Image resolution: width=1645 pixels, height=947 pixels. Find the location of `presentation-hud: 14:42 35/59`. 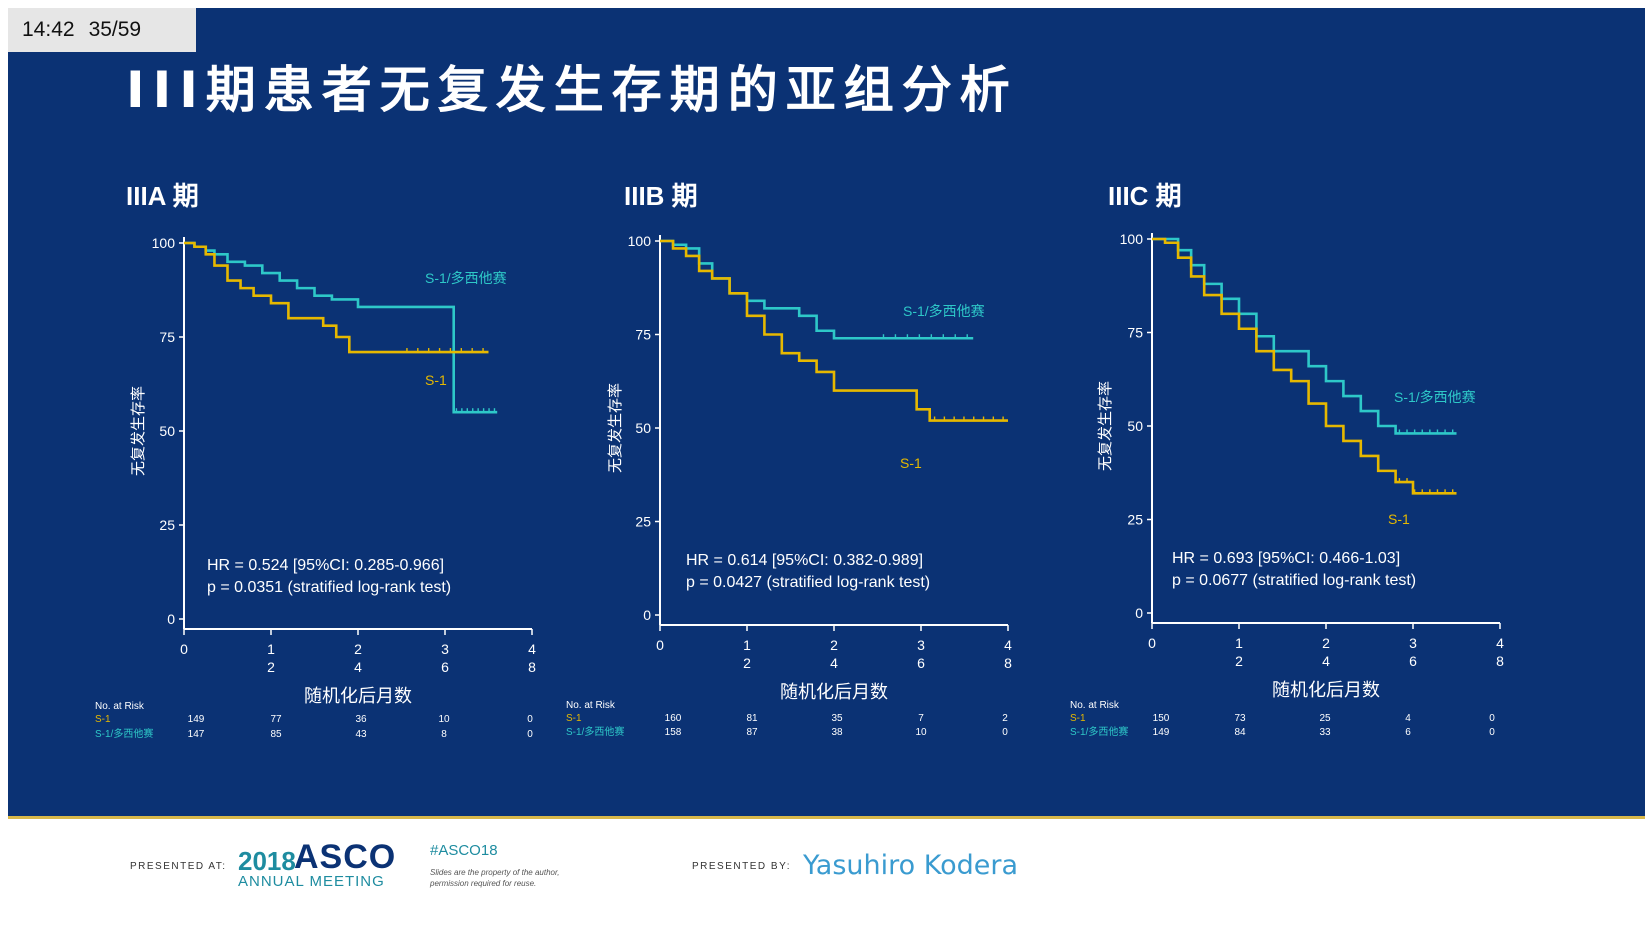

presentation-hud: 14:42 35/59 is located at coordinates (102, 30).